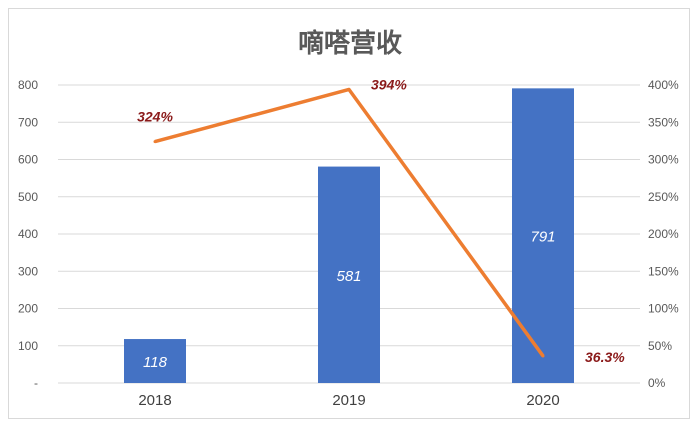 The width and height of the screenshot is (700, 429). I want to click on right-tick-label: 50%, so click(660, 346).